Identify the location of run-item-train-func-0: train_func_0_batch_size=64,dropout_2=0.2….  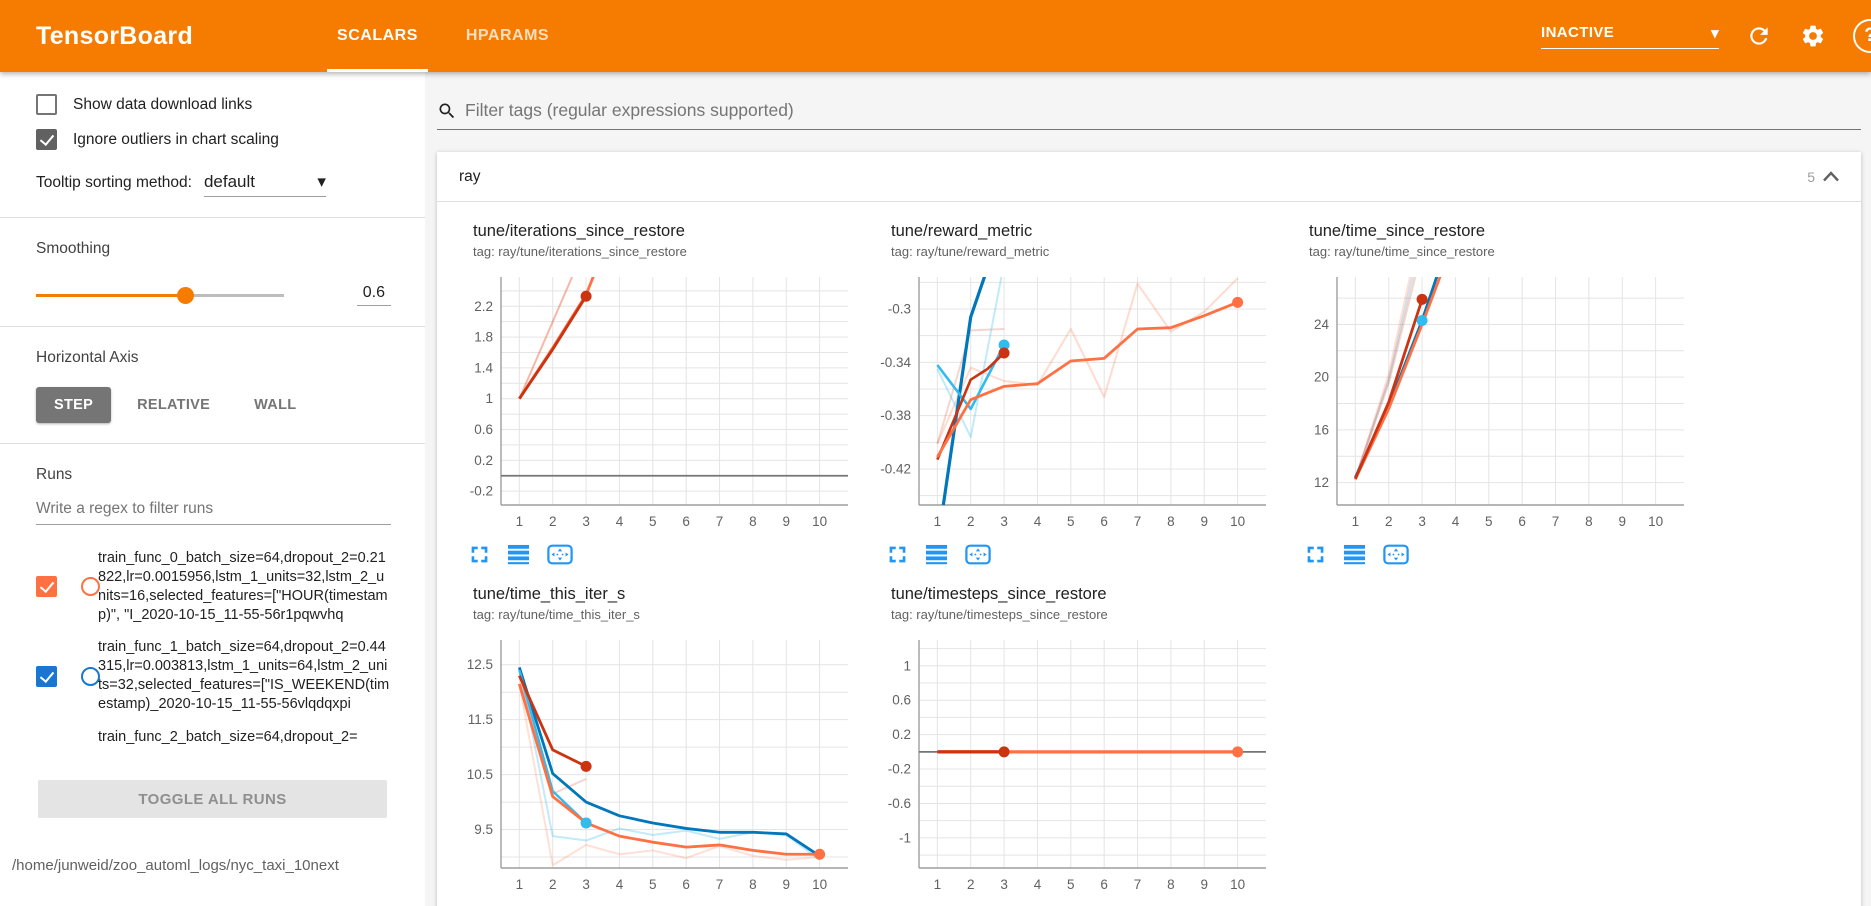
(213, 586).